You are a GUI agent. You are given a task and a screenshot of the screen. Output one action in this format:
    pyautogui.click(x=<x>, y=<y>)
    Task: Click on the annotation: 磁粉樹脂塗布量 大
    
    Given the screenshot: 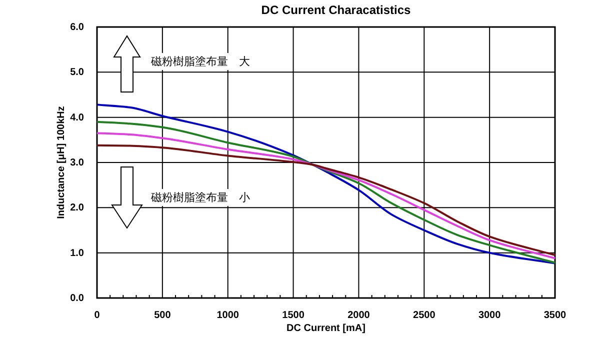 What is the action you would take?
    pyautogui.click(x=200, y=61)
    